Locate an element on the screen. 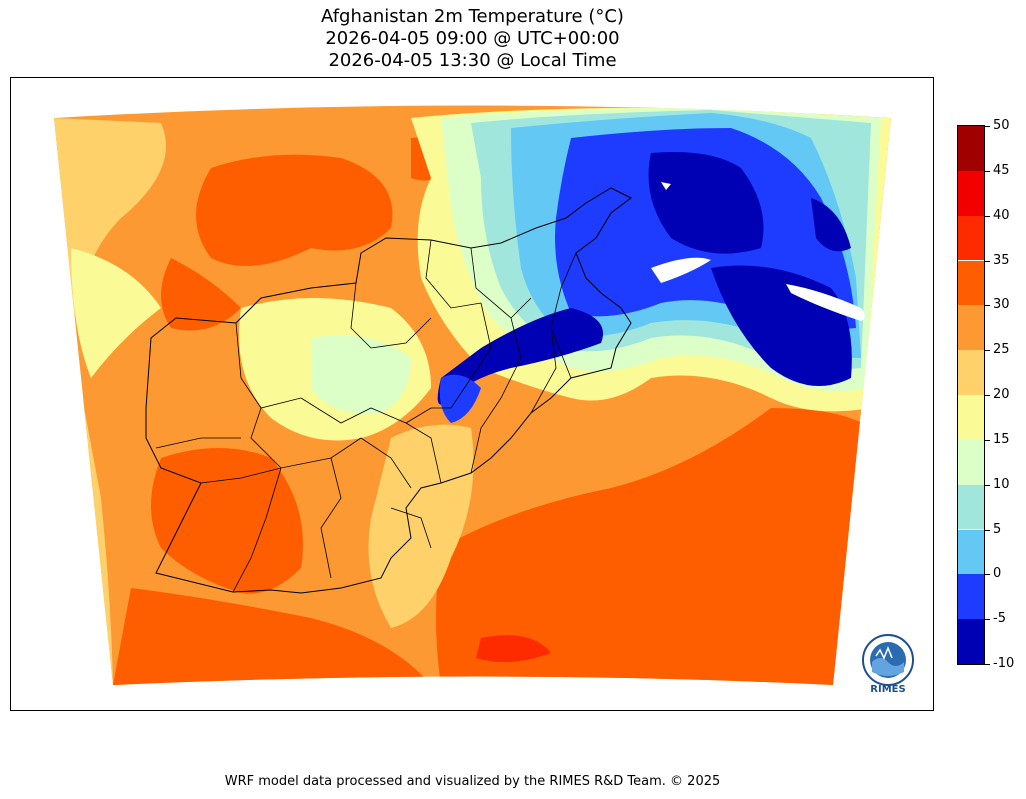  field-30-35-s is located at coordinates (272, 636).